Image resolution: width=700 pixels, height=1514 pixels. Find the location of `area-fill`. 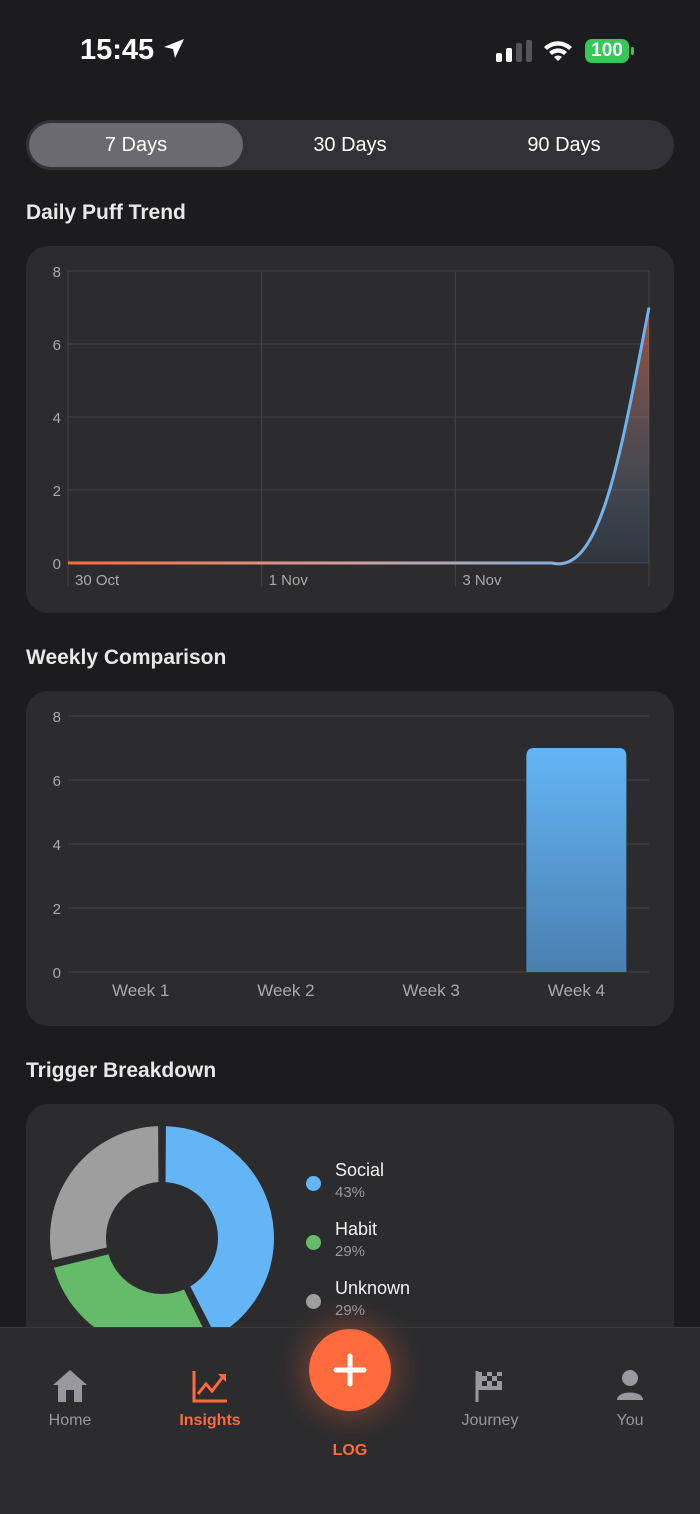

area-fill is located at coordinates (358, 435).